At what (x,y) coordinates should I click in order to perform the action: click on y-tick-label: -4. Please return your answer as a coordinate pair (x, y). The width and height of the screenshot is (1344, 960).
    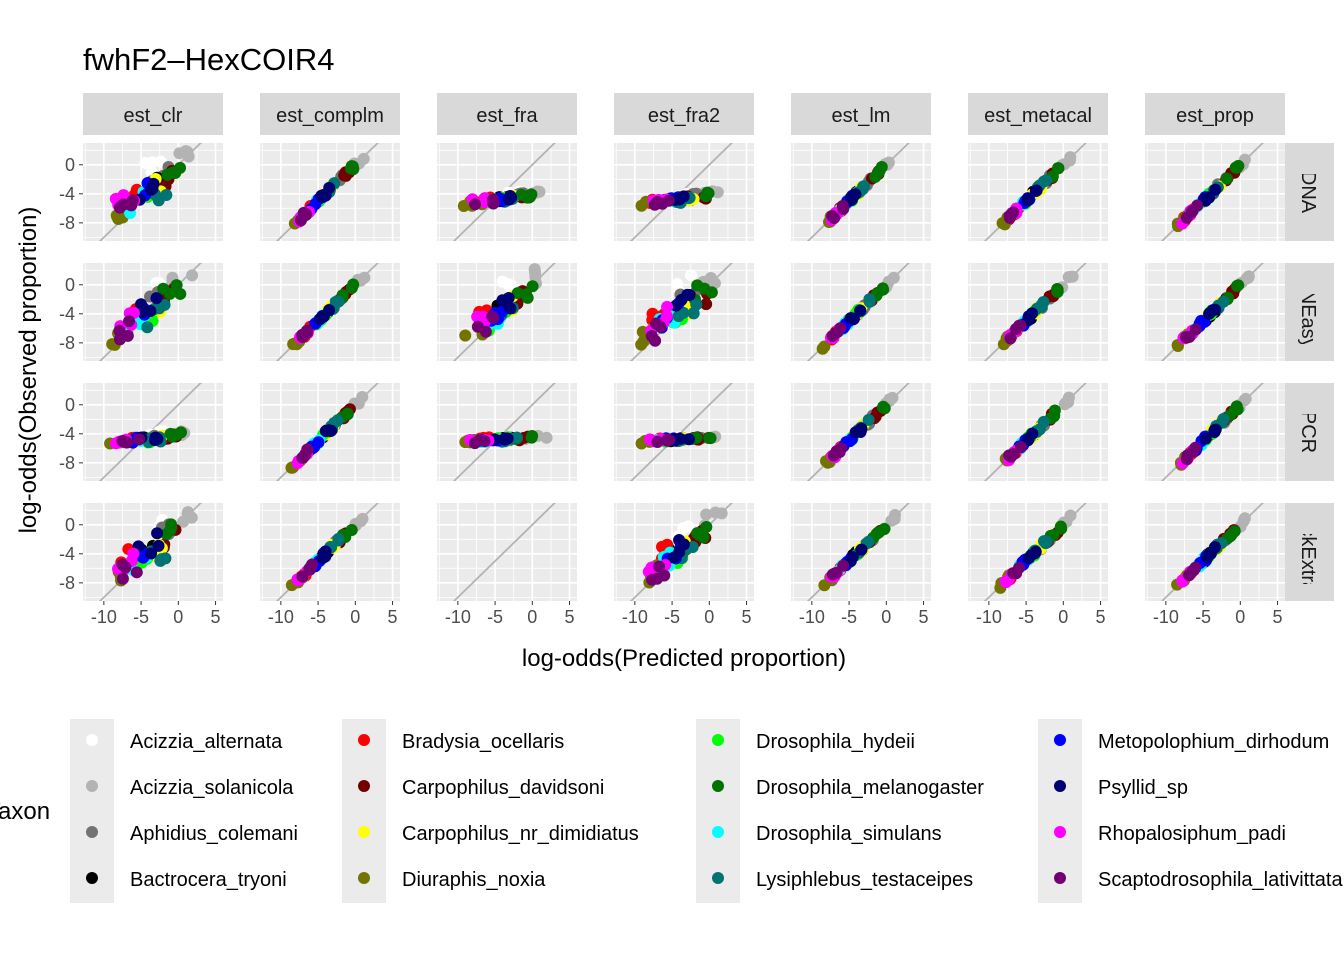
    Looking at the image, I should click on (67, 194).